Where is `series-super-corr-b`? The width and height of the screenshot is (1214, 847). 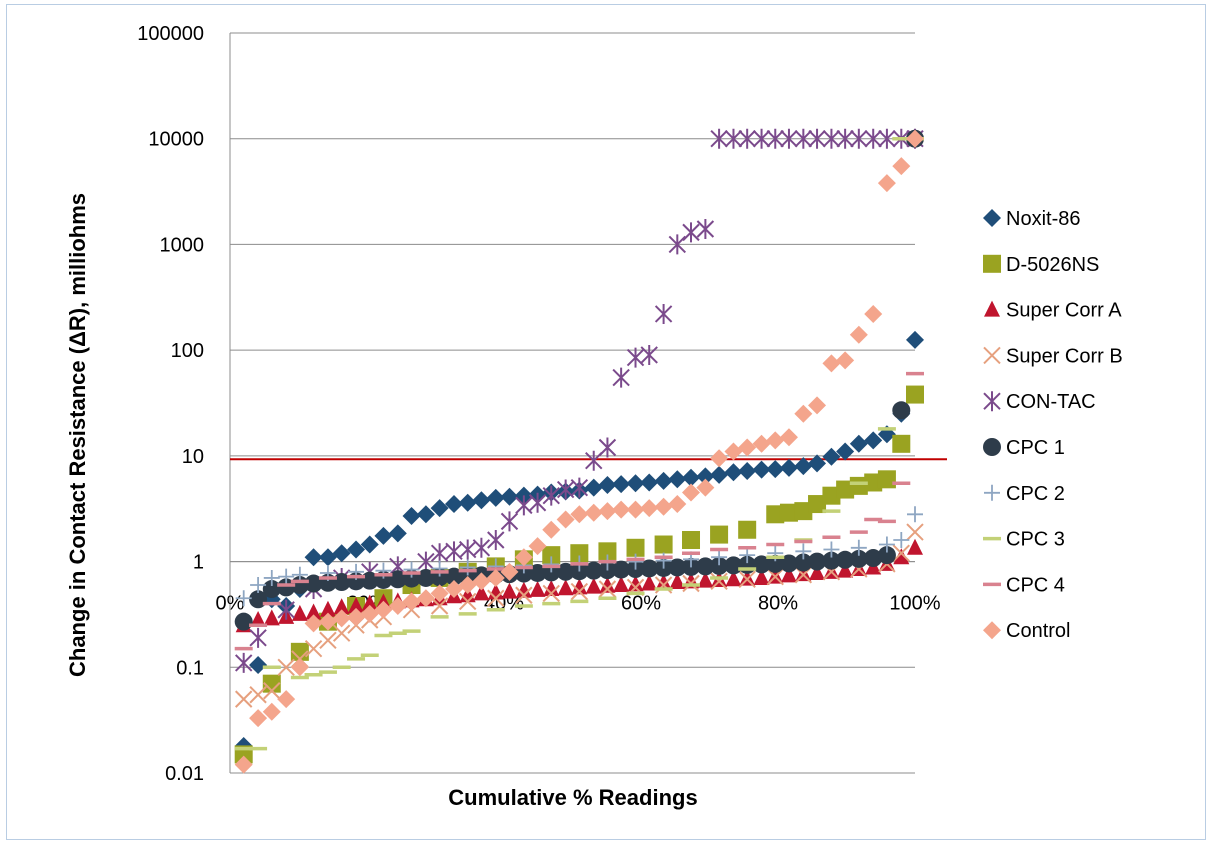 series-super-corr-b is located at coordinates (579, 615).